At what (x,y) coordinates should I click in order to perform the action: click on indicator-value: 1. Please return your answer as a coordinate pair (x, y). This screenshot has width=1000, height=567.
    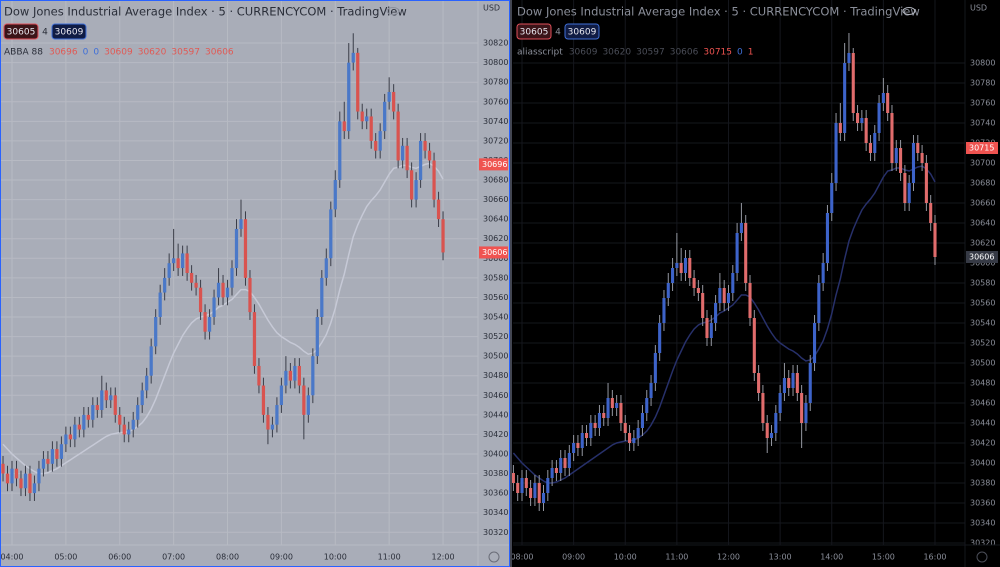
    Looking at the image, I should click on (751, 53).